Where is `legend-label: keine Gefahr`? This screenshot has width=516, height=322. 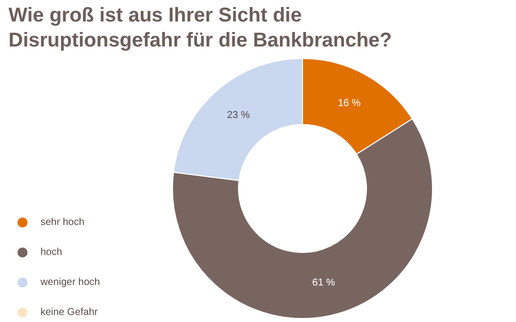
legend-label: keine Gefahr is located at coordinates (69, 312).